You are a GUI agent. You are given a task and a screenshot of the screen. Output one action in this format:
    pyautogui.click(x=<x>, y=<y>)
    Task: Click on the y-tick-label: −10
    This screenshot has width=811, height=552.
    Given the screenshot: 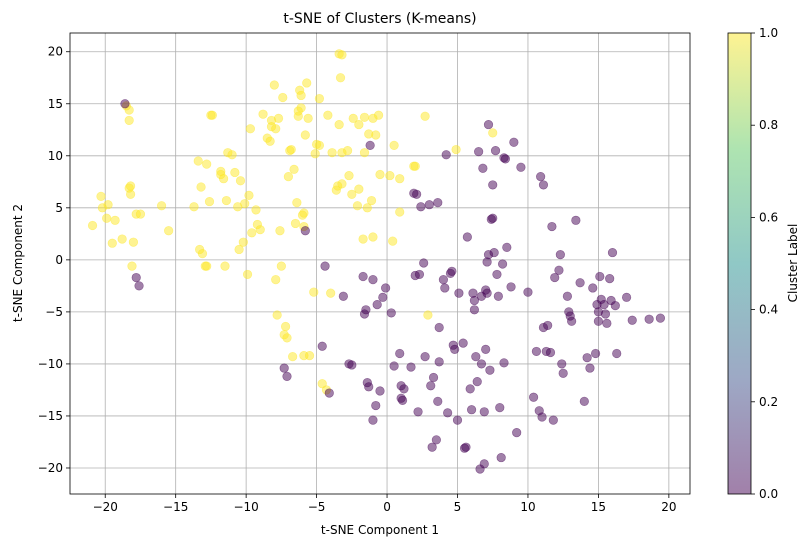 What is the action you would take?
    pyautogui.click(x=50, y=364)
    